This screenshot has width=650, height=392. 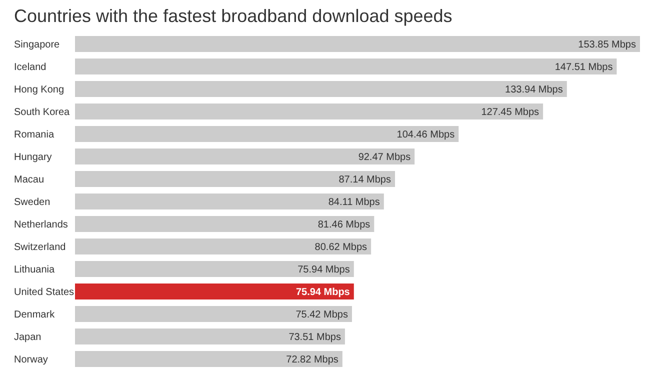 What do you see at coordinates (37, 45) in the screenshot?
I see `y-tick-label: Singapore` at bounding box center [37, 45].